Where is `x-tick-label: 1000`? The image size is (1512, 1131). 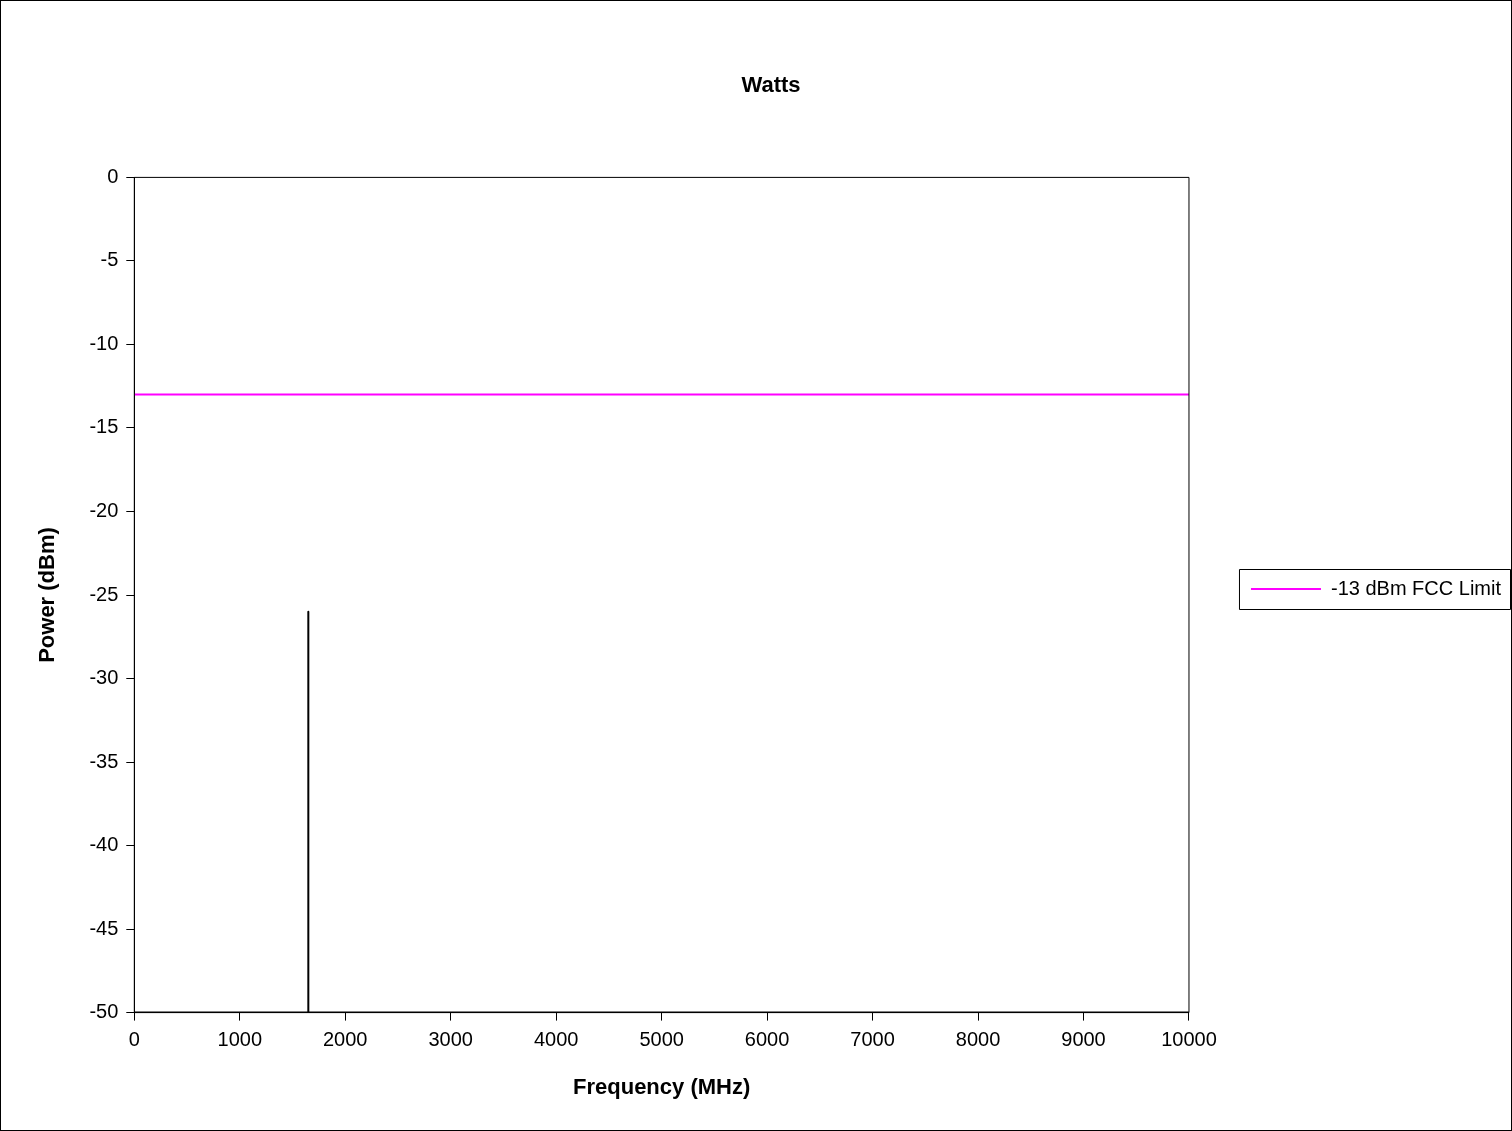
x-tick-label: 1000 is located at coordinates (240, 1039).